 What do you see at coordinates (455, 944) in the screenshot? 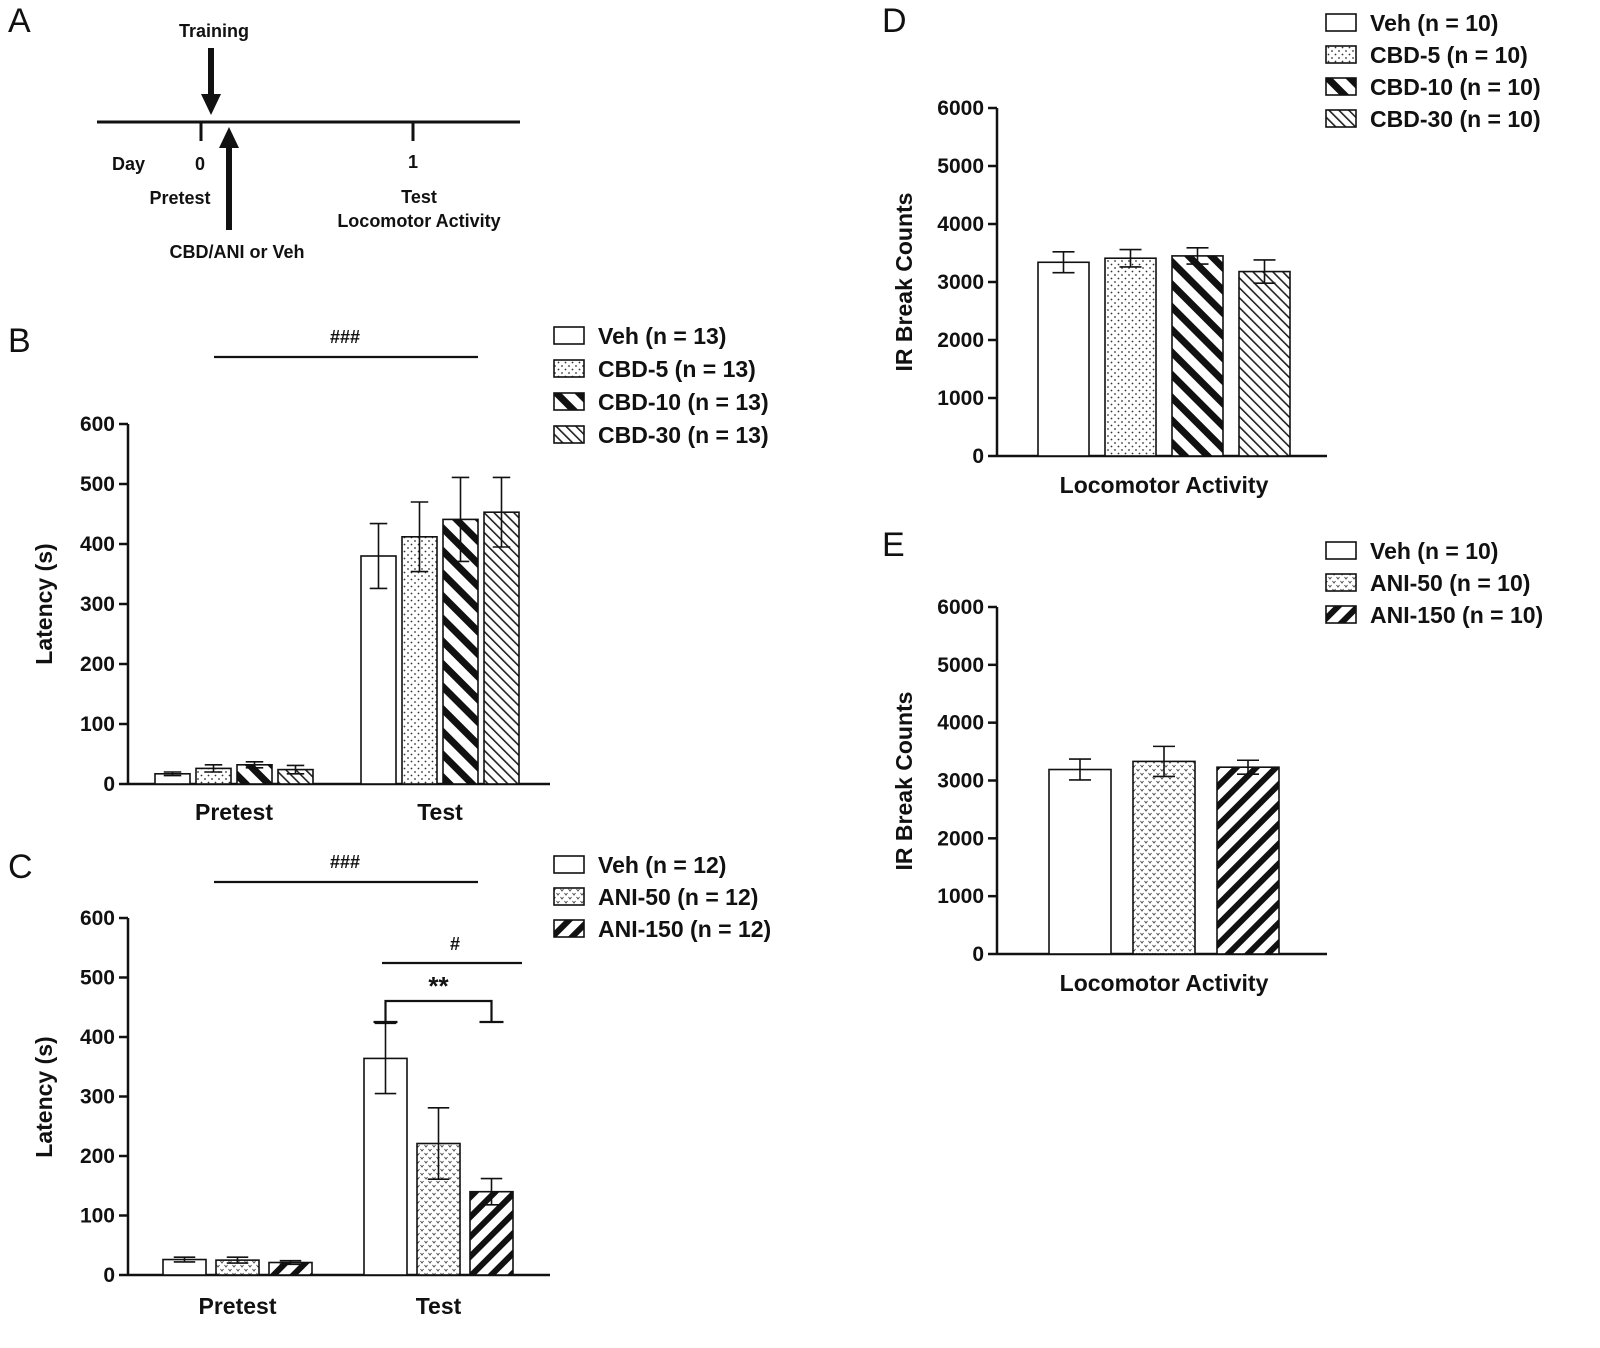
I see `significance-label: #` at bounding box center [455, 944].